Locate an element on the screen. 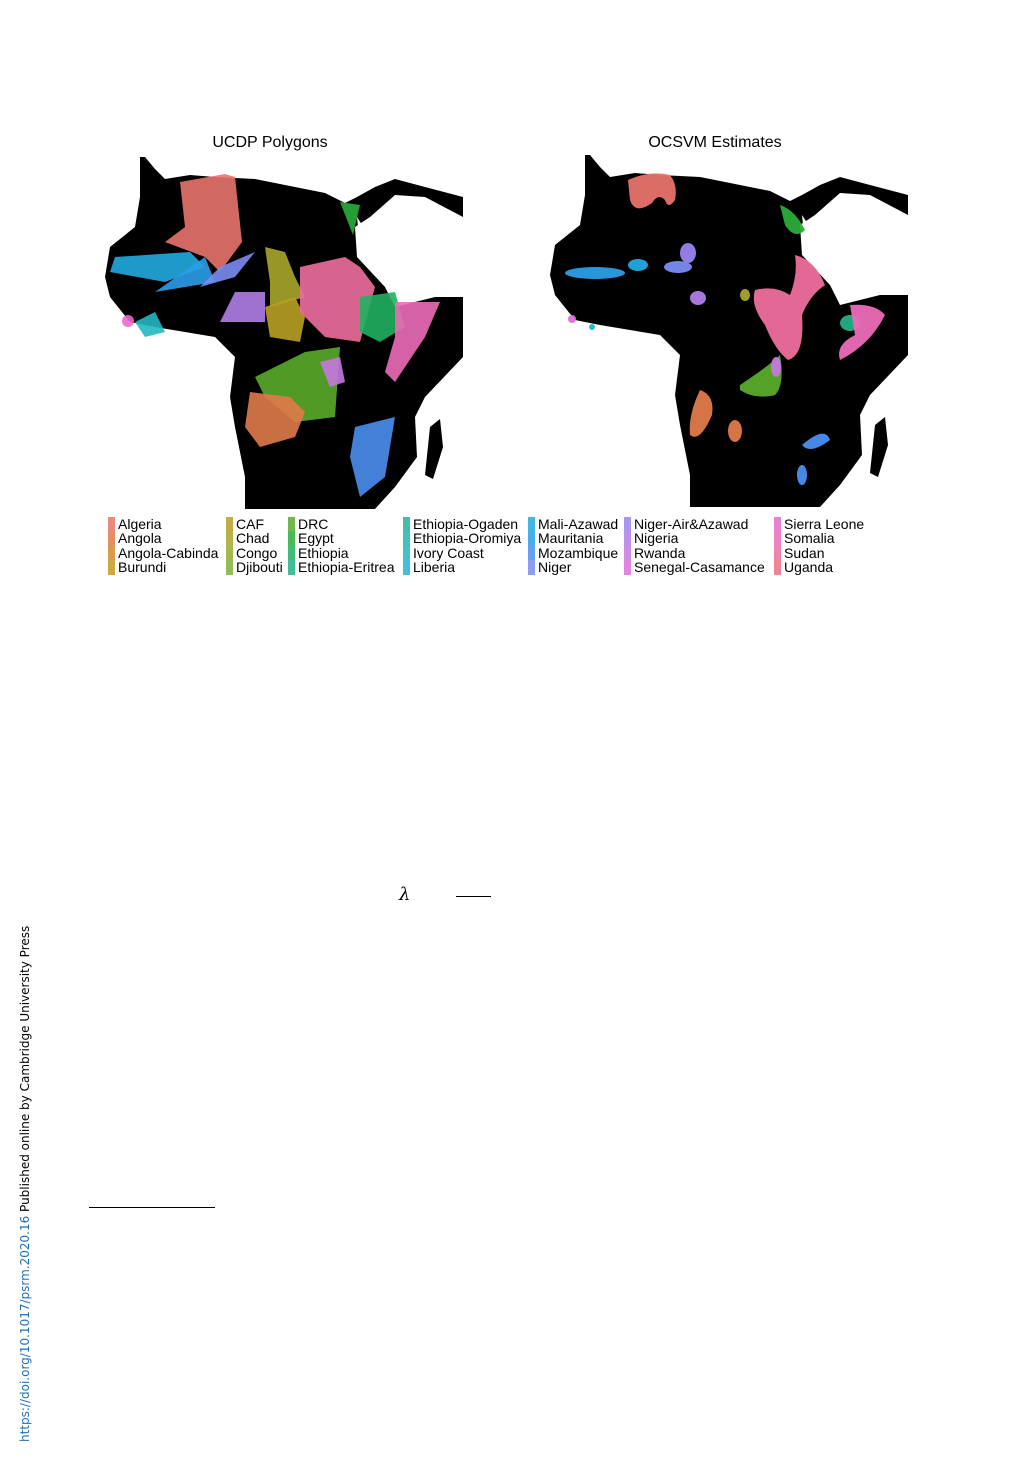  estimate-egypt is located at coordinates (792, 219).